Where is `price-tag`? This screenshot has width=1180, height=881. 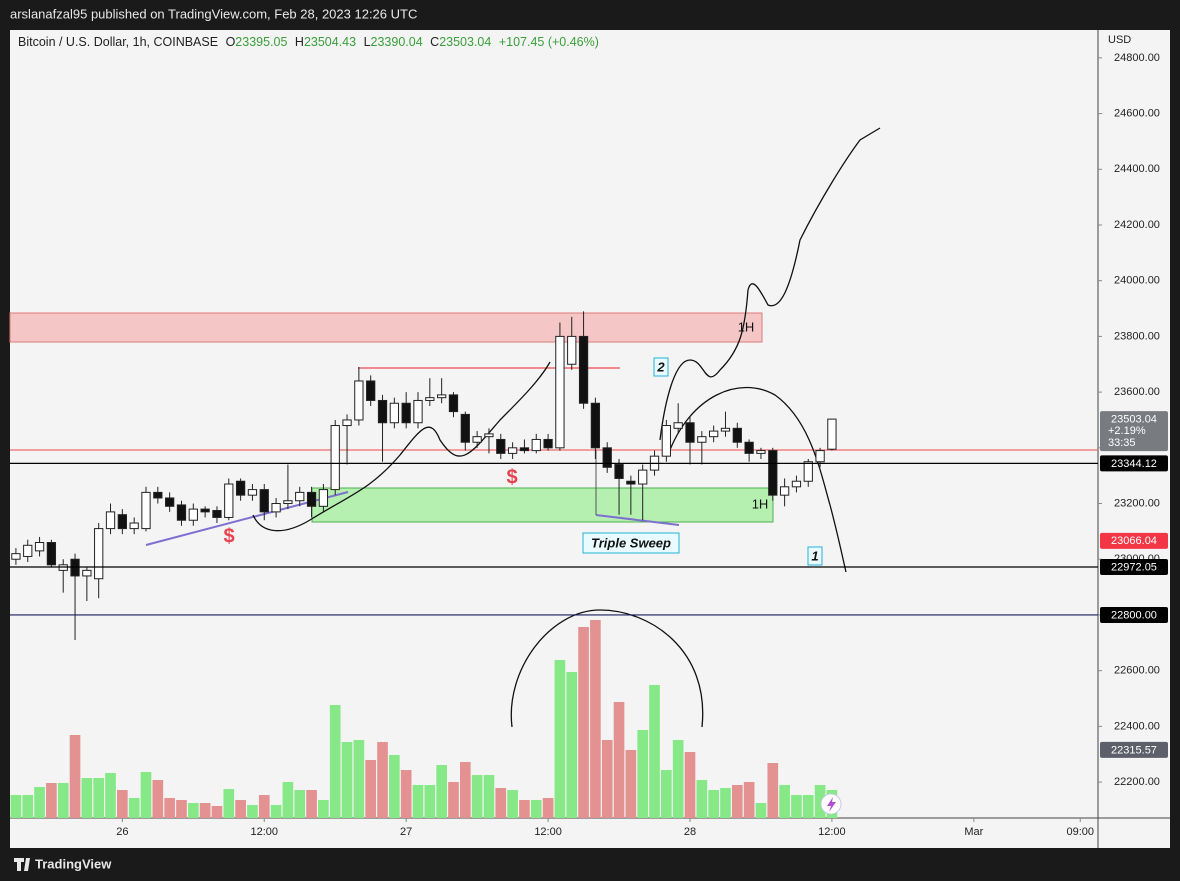 price-tag is located at coordinates (1134, 749).